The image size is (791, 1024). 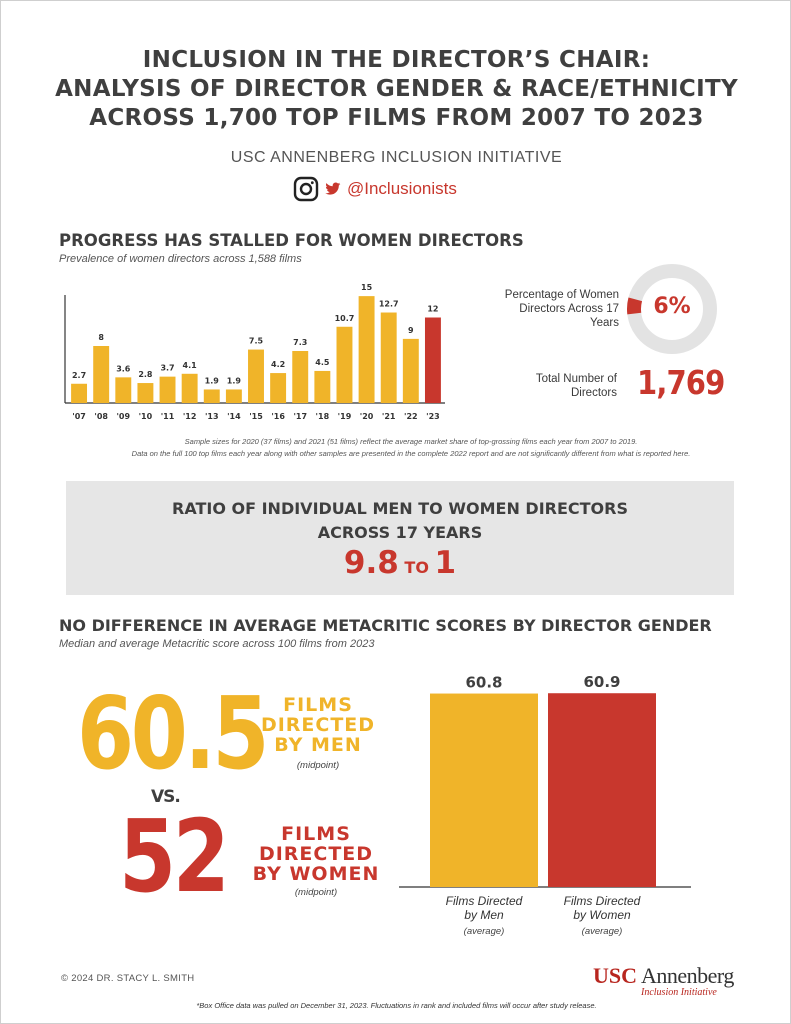 I want to click on copyright-text: © 2024 DR. STACY L. SMITH, so click(x=128, y=978).